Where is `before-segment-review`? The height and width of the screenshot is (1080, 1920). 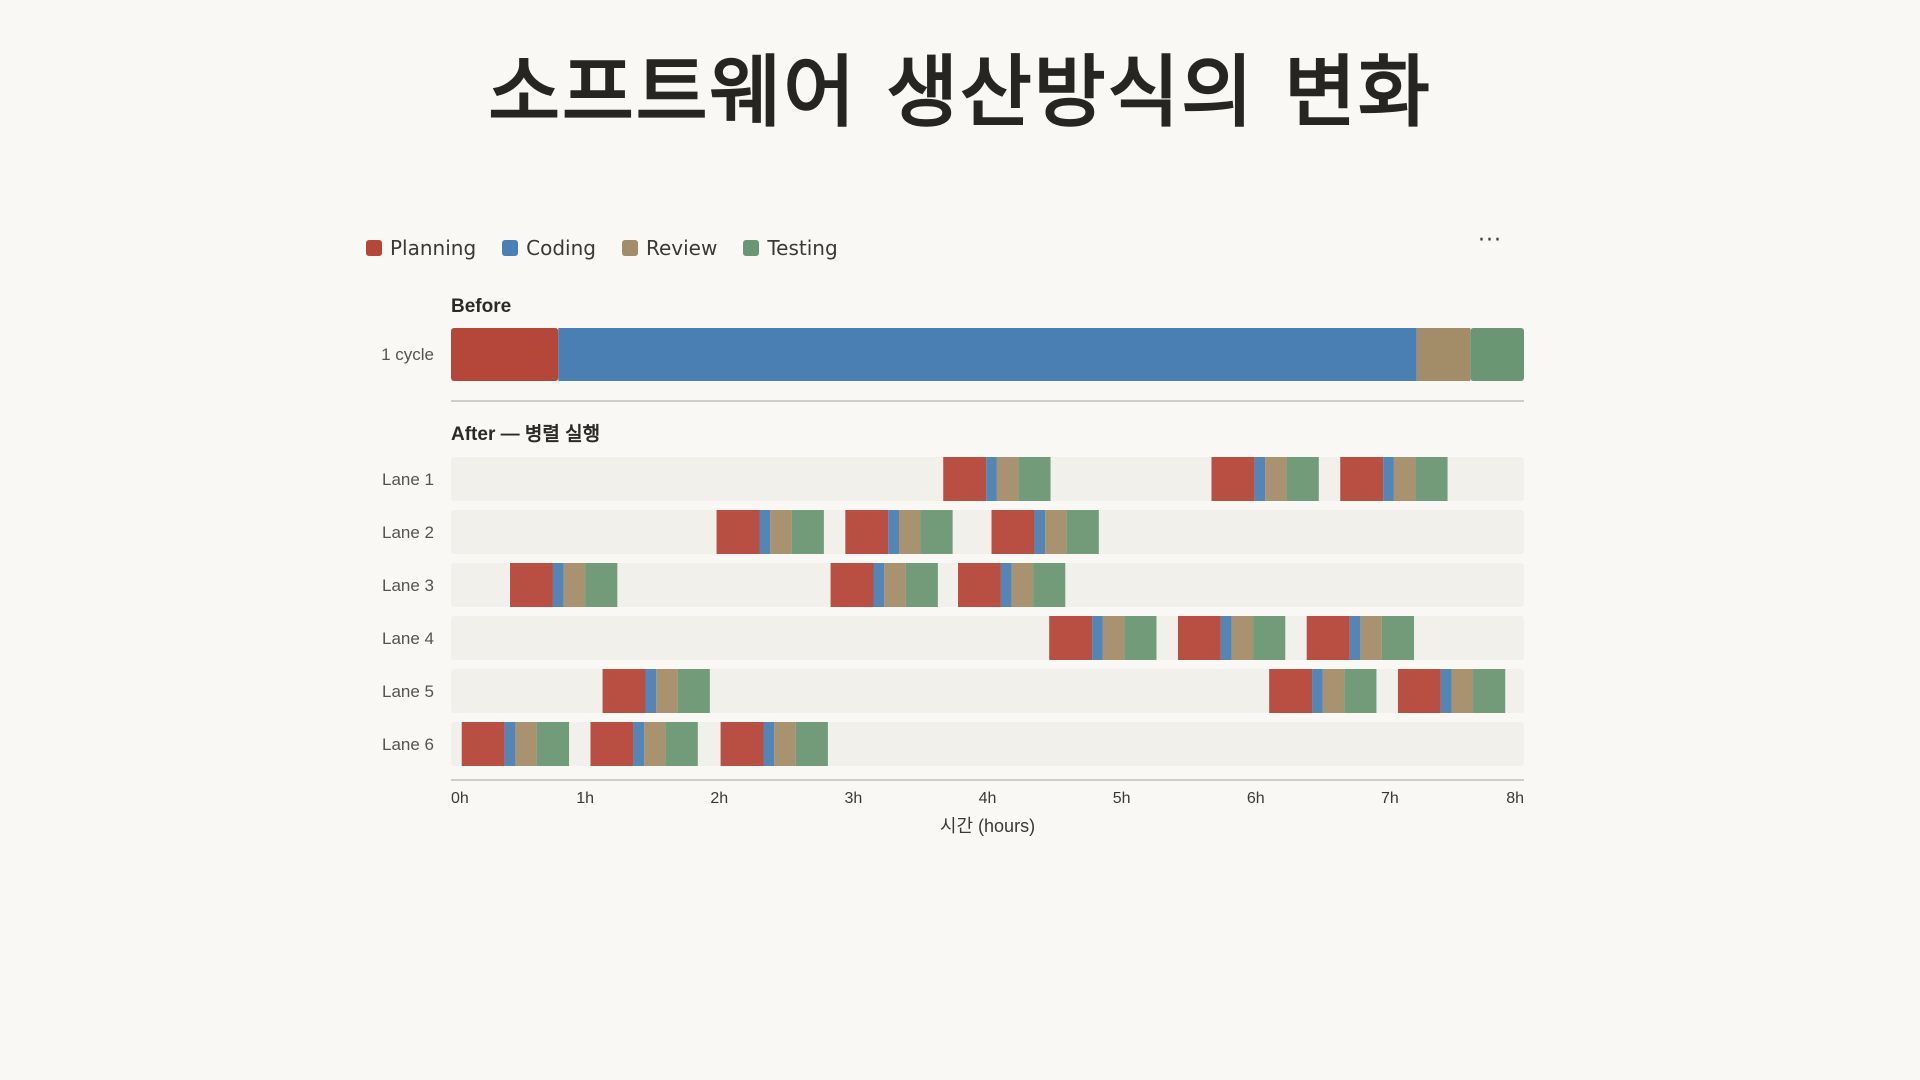 before-segment-review is located at coordinates (1443, 354).